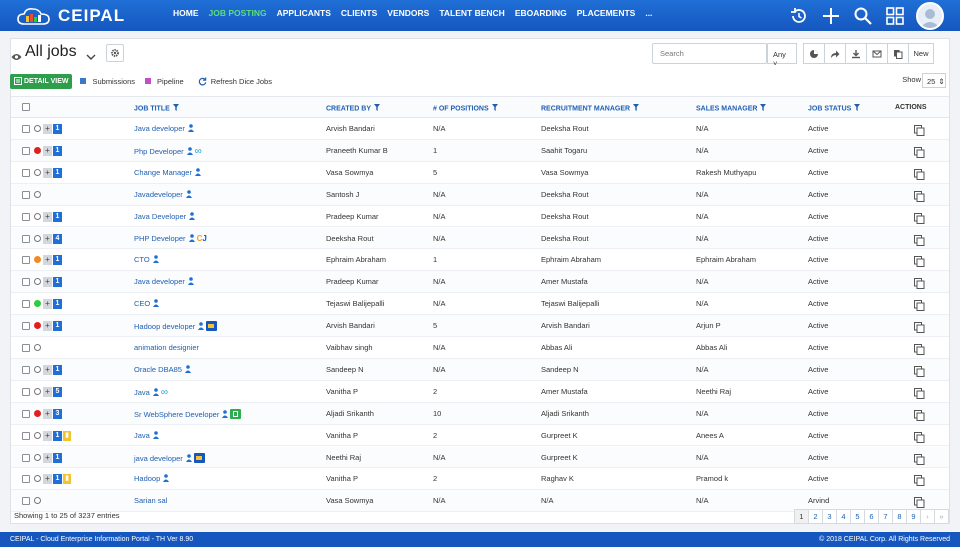  Describe the element at coordinates (815, 516) in the screenshot. I see `page-2-button: 2` at that location.